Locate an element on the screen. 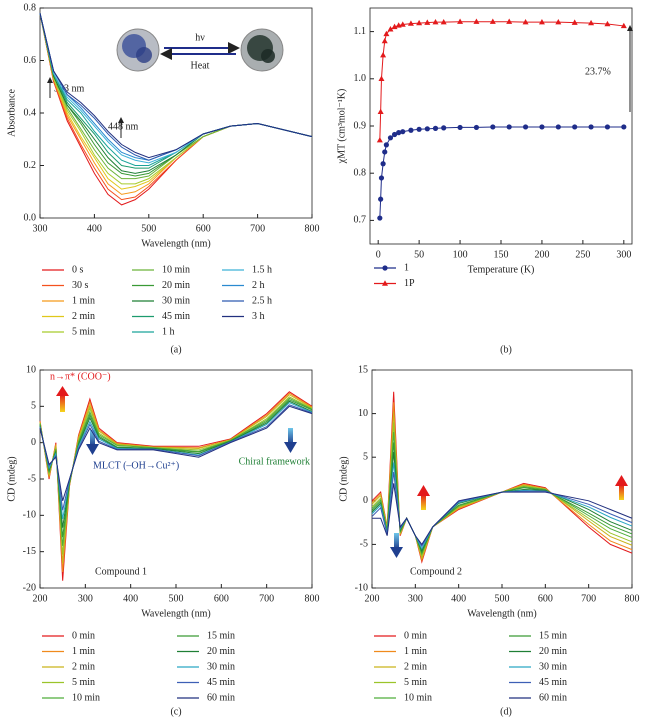 The image size is (648, 719). y-tick-label: 0 is located at coordinates (33, 442).